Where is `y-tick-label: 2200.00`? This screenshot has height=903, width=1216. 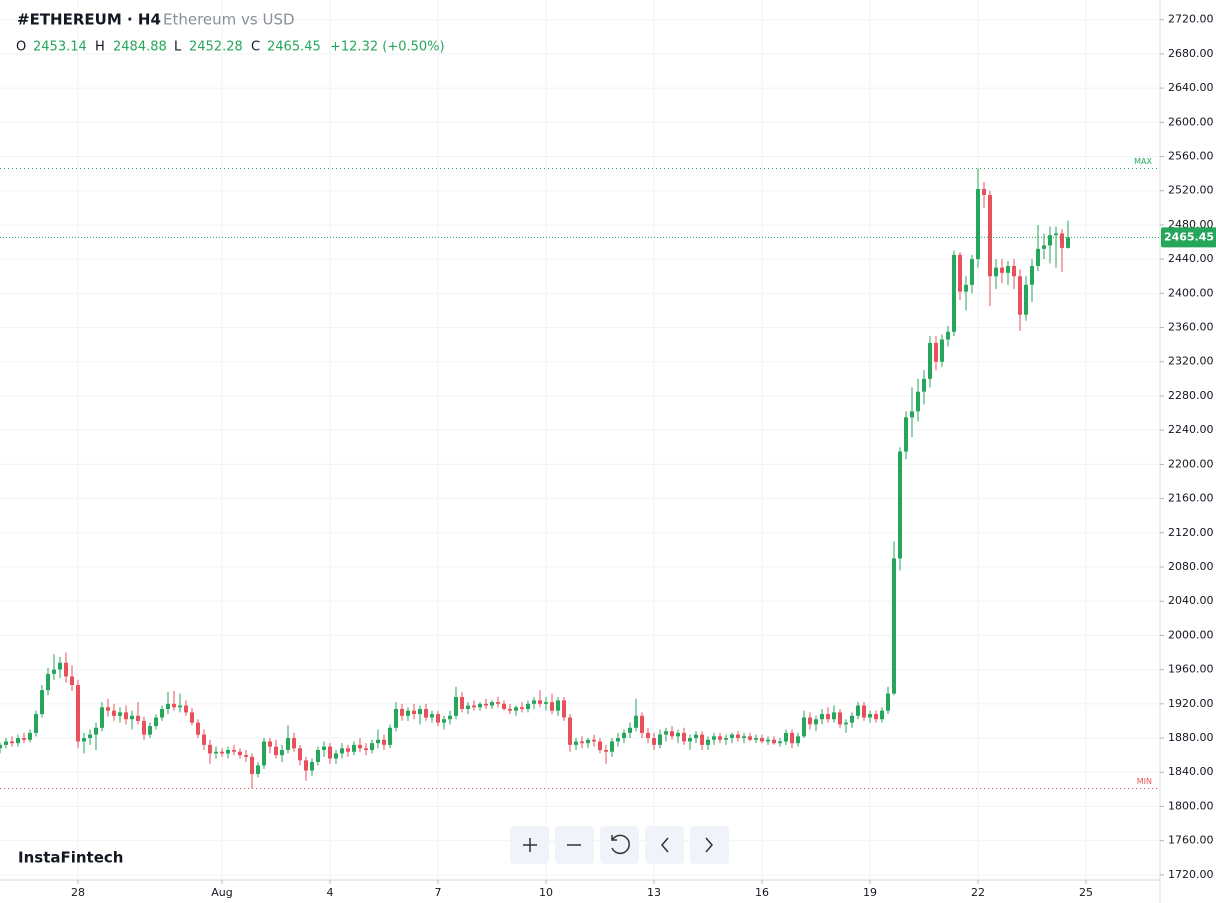
y-tick-label: 2200.00 is located at coordinates (1191, 463).